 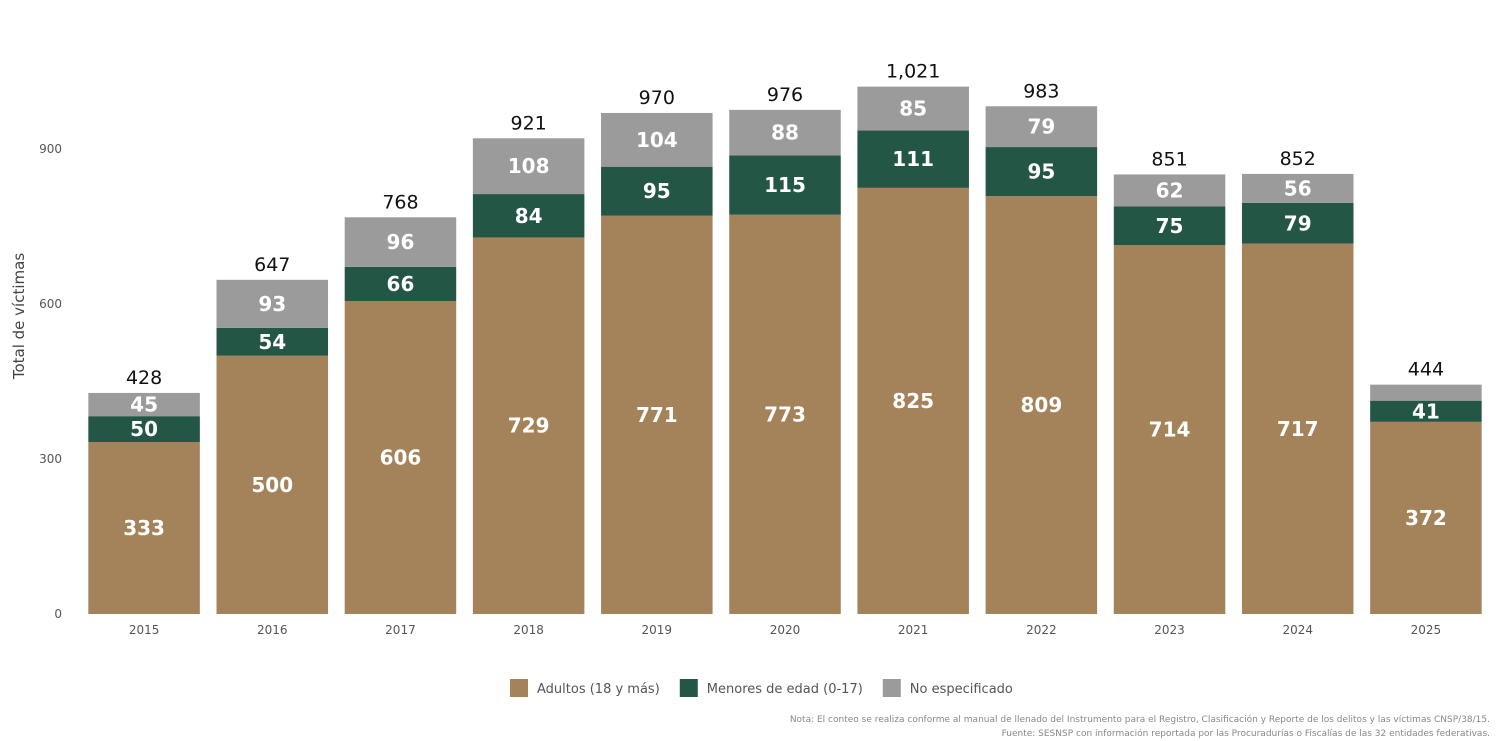 What do you see at coordinates (1169, 159) in the screenshot?
I see `bar-total-label: 851` at bounding box center [1169, 159].